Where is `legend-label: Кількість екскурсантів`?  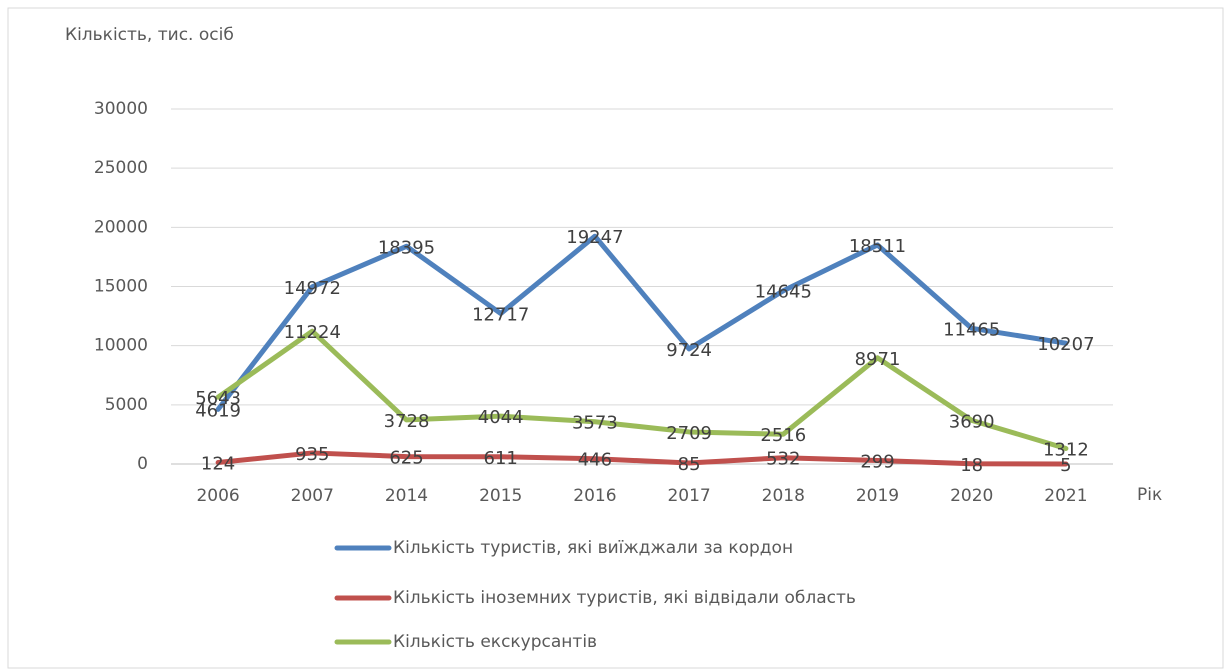
legend-label: Кількість екскурсантів is located at coordinates (495, 642).